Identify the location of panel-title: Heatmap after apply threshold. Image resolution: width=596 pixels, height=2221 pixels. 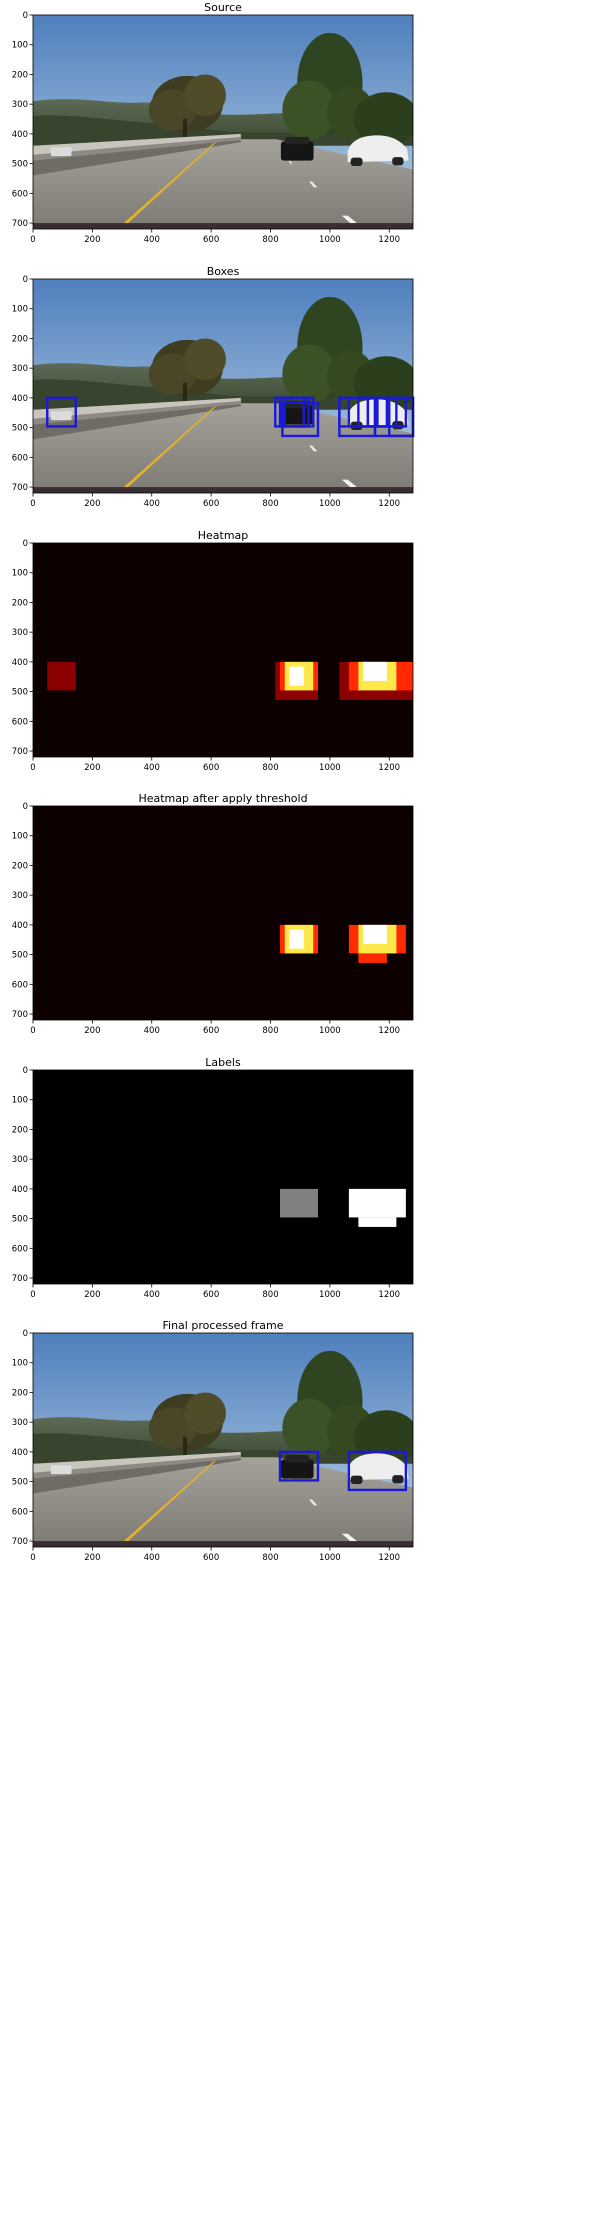
(222, 798).